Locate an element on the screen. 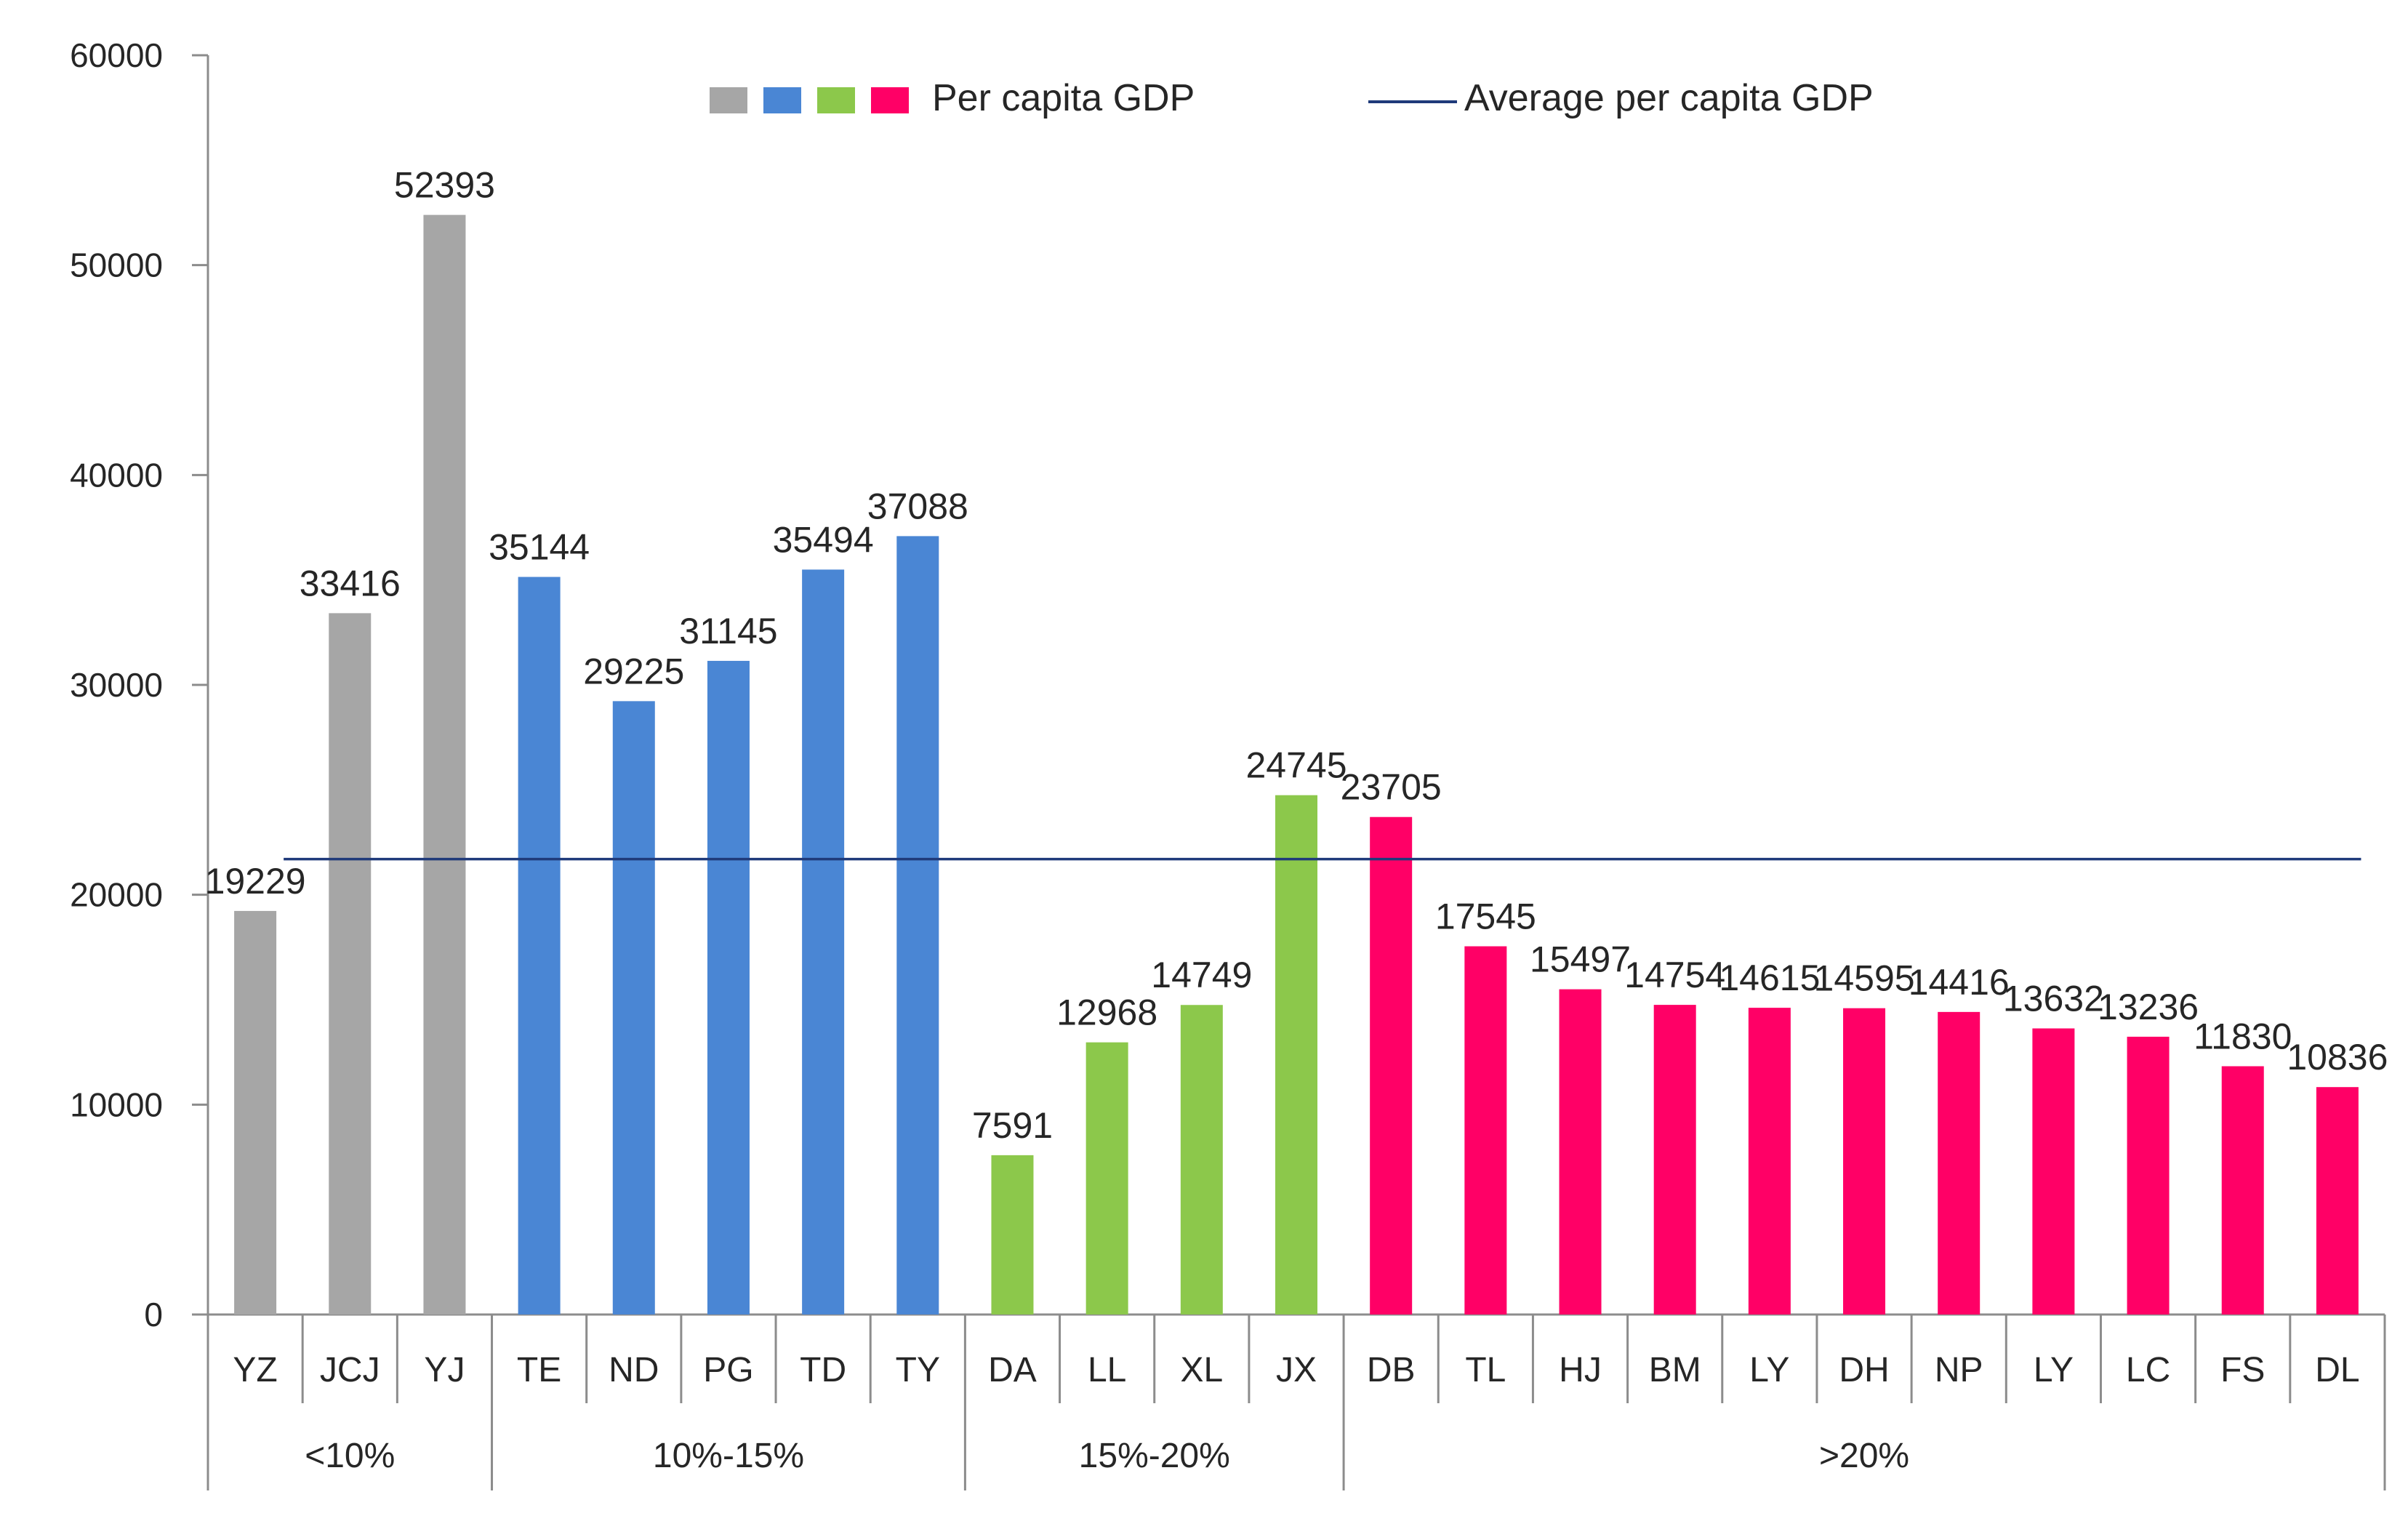 The width and height of the screenshot is (2408, 1521). data-label: 33416 is located at coordinates (350, 583).